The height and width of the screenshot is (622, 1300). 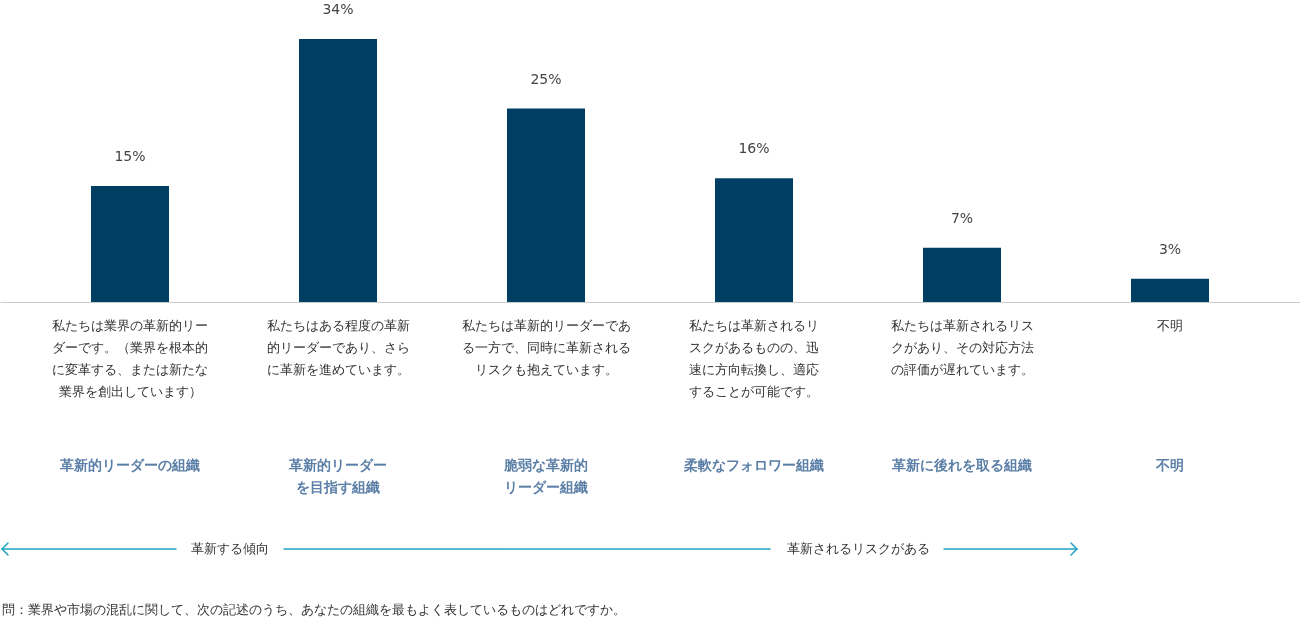 I want to click on x-tick-label: 革新的リーダーを目指す組織, so click(x=337, y=475).